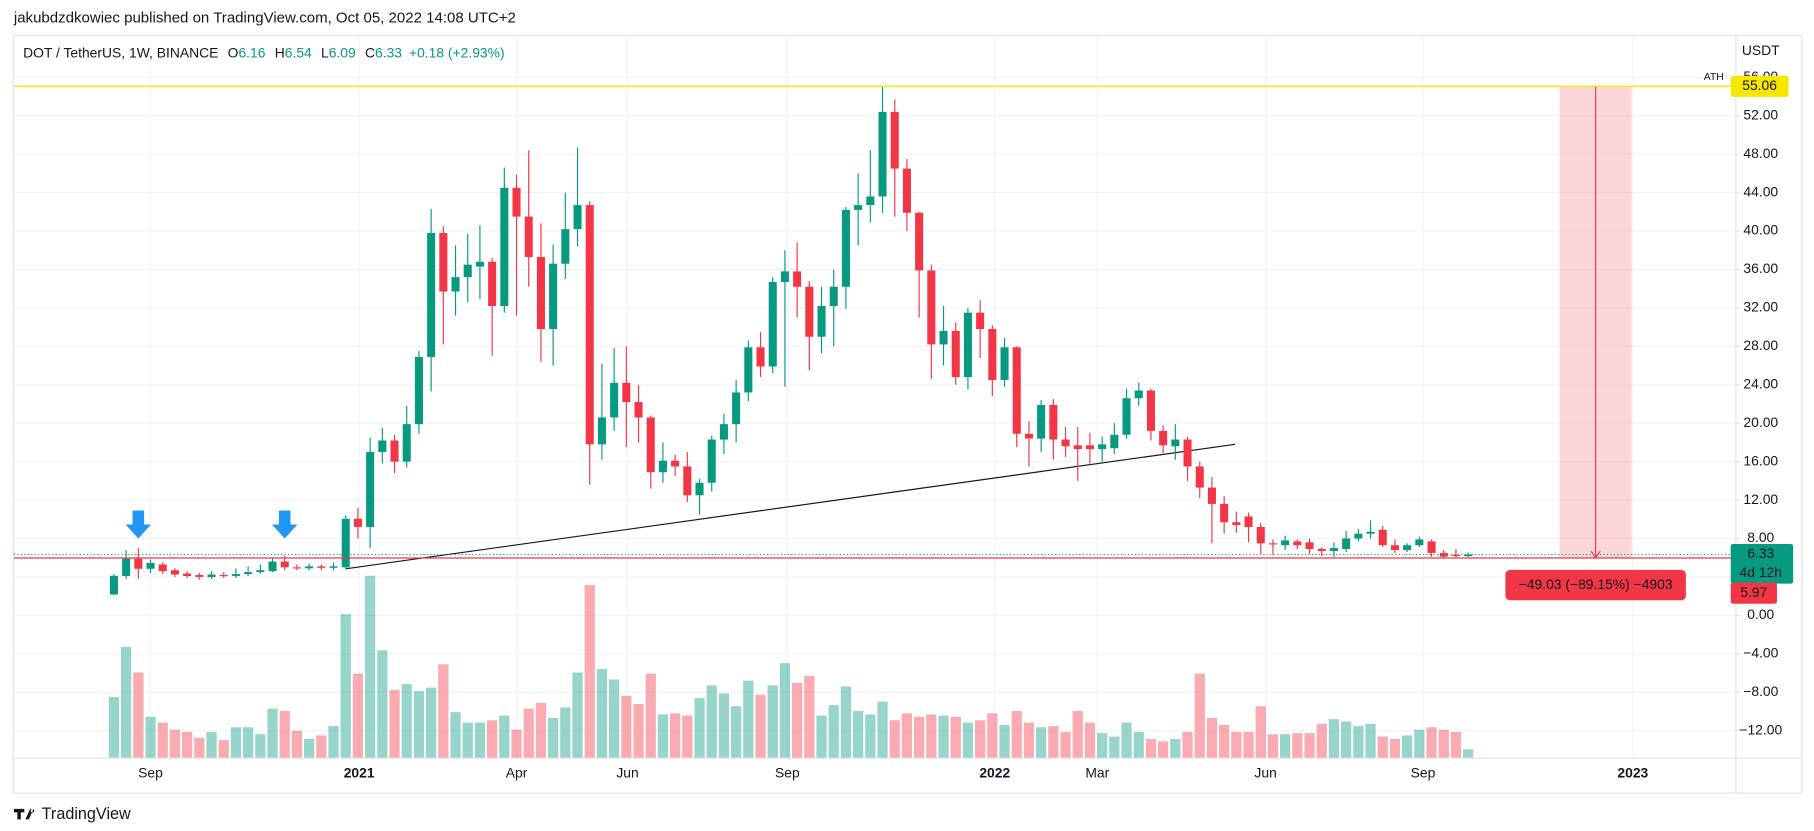  Describe the element at coordinates (1760, 499) in the screenshot. I see `y-tick-label: 12.00` at that location.